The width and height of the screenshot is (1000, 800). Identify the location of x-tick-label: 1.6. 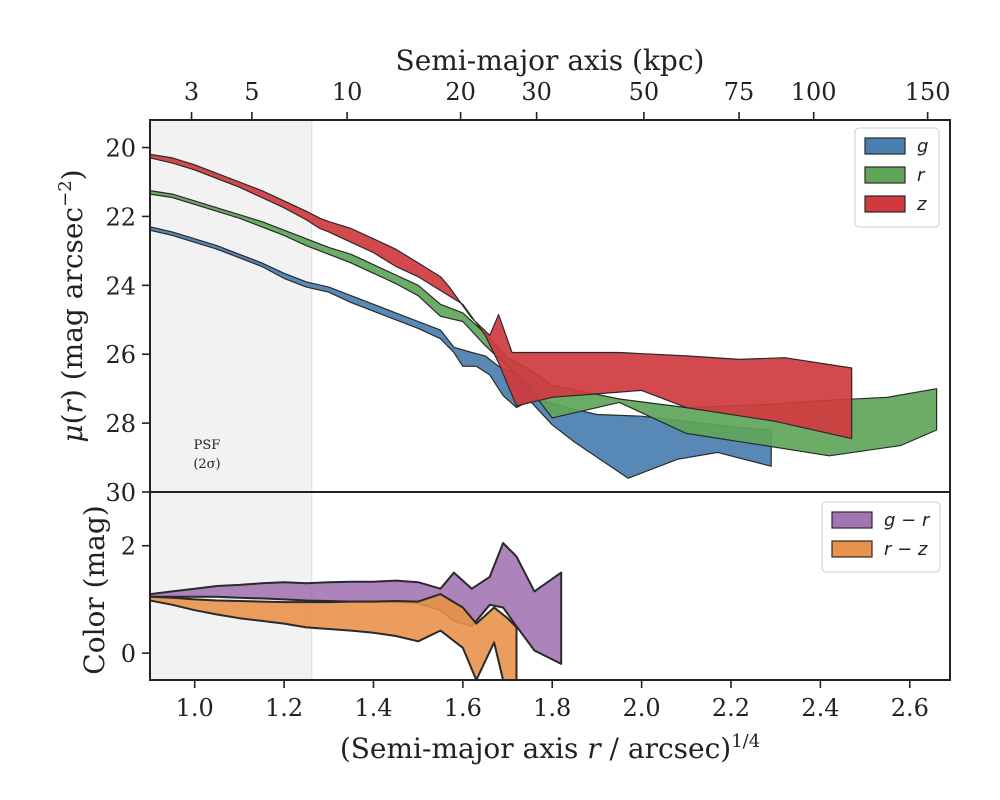
(463, 708).